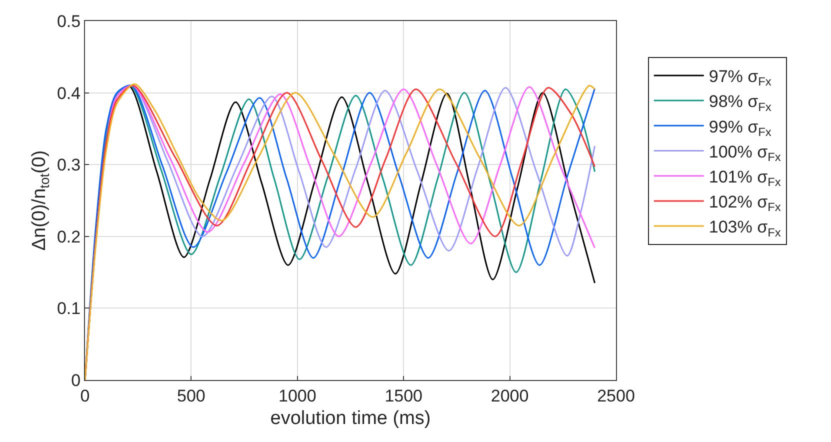 The height and width of the screenshot is (442, 831). I want to click on x-tick-label: 1000, so click(297, 396).